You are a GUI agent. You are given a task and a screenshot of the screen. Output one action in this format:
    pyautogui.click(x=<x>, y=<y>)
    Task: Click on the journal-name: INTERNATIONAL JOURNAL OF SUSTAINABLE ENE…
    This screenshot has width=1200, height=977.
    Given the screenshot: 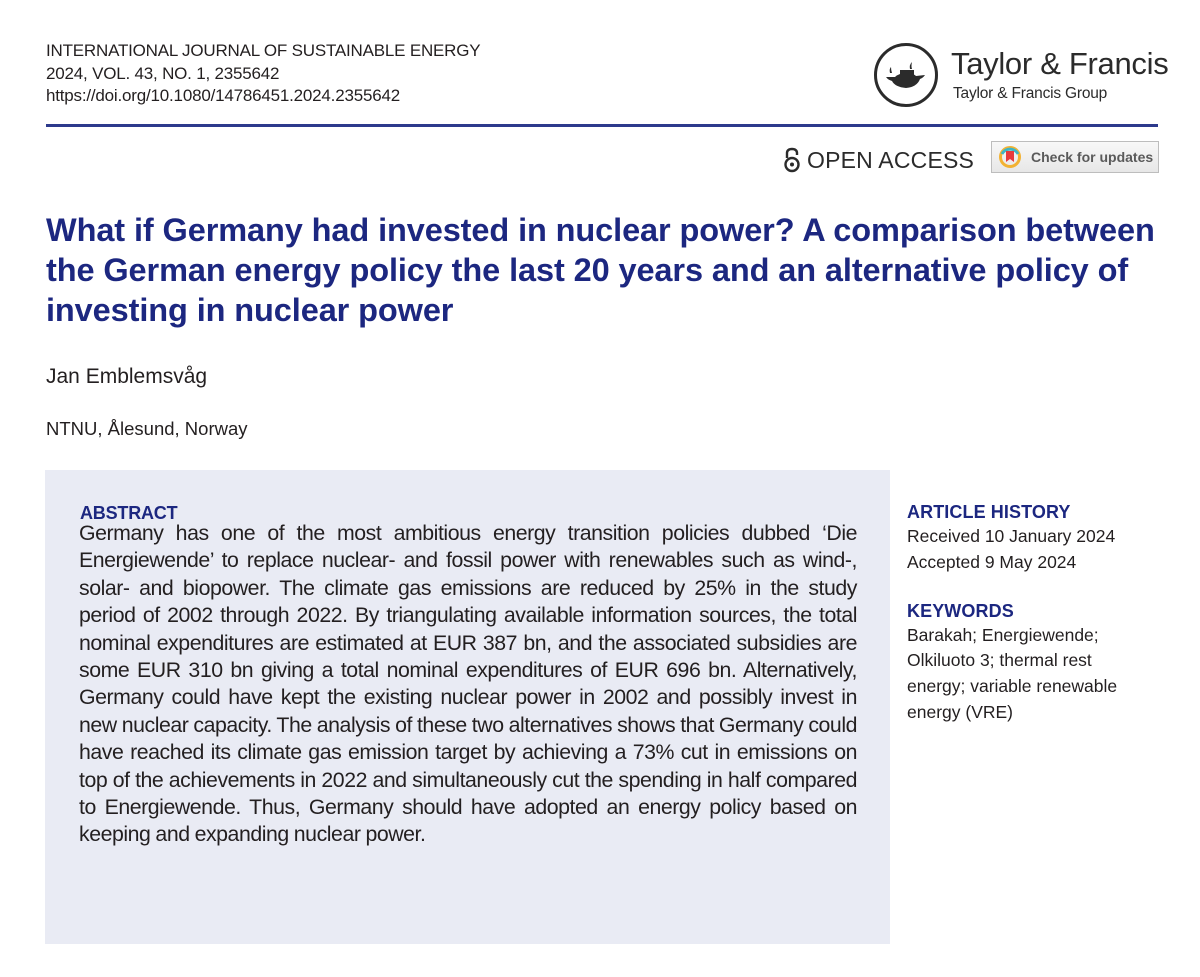 What is the action you would take?
    pyautogui.click(x=263, y=50)
    